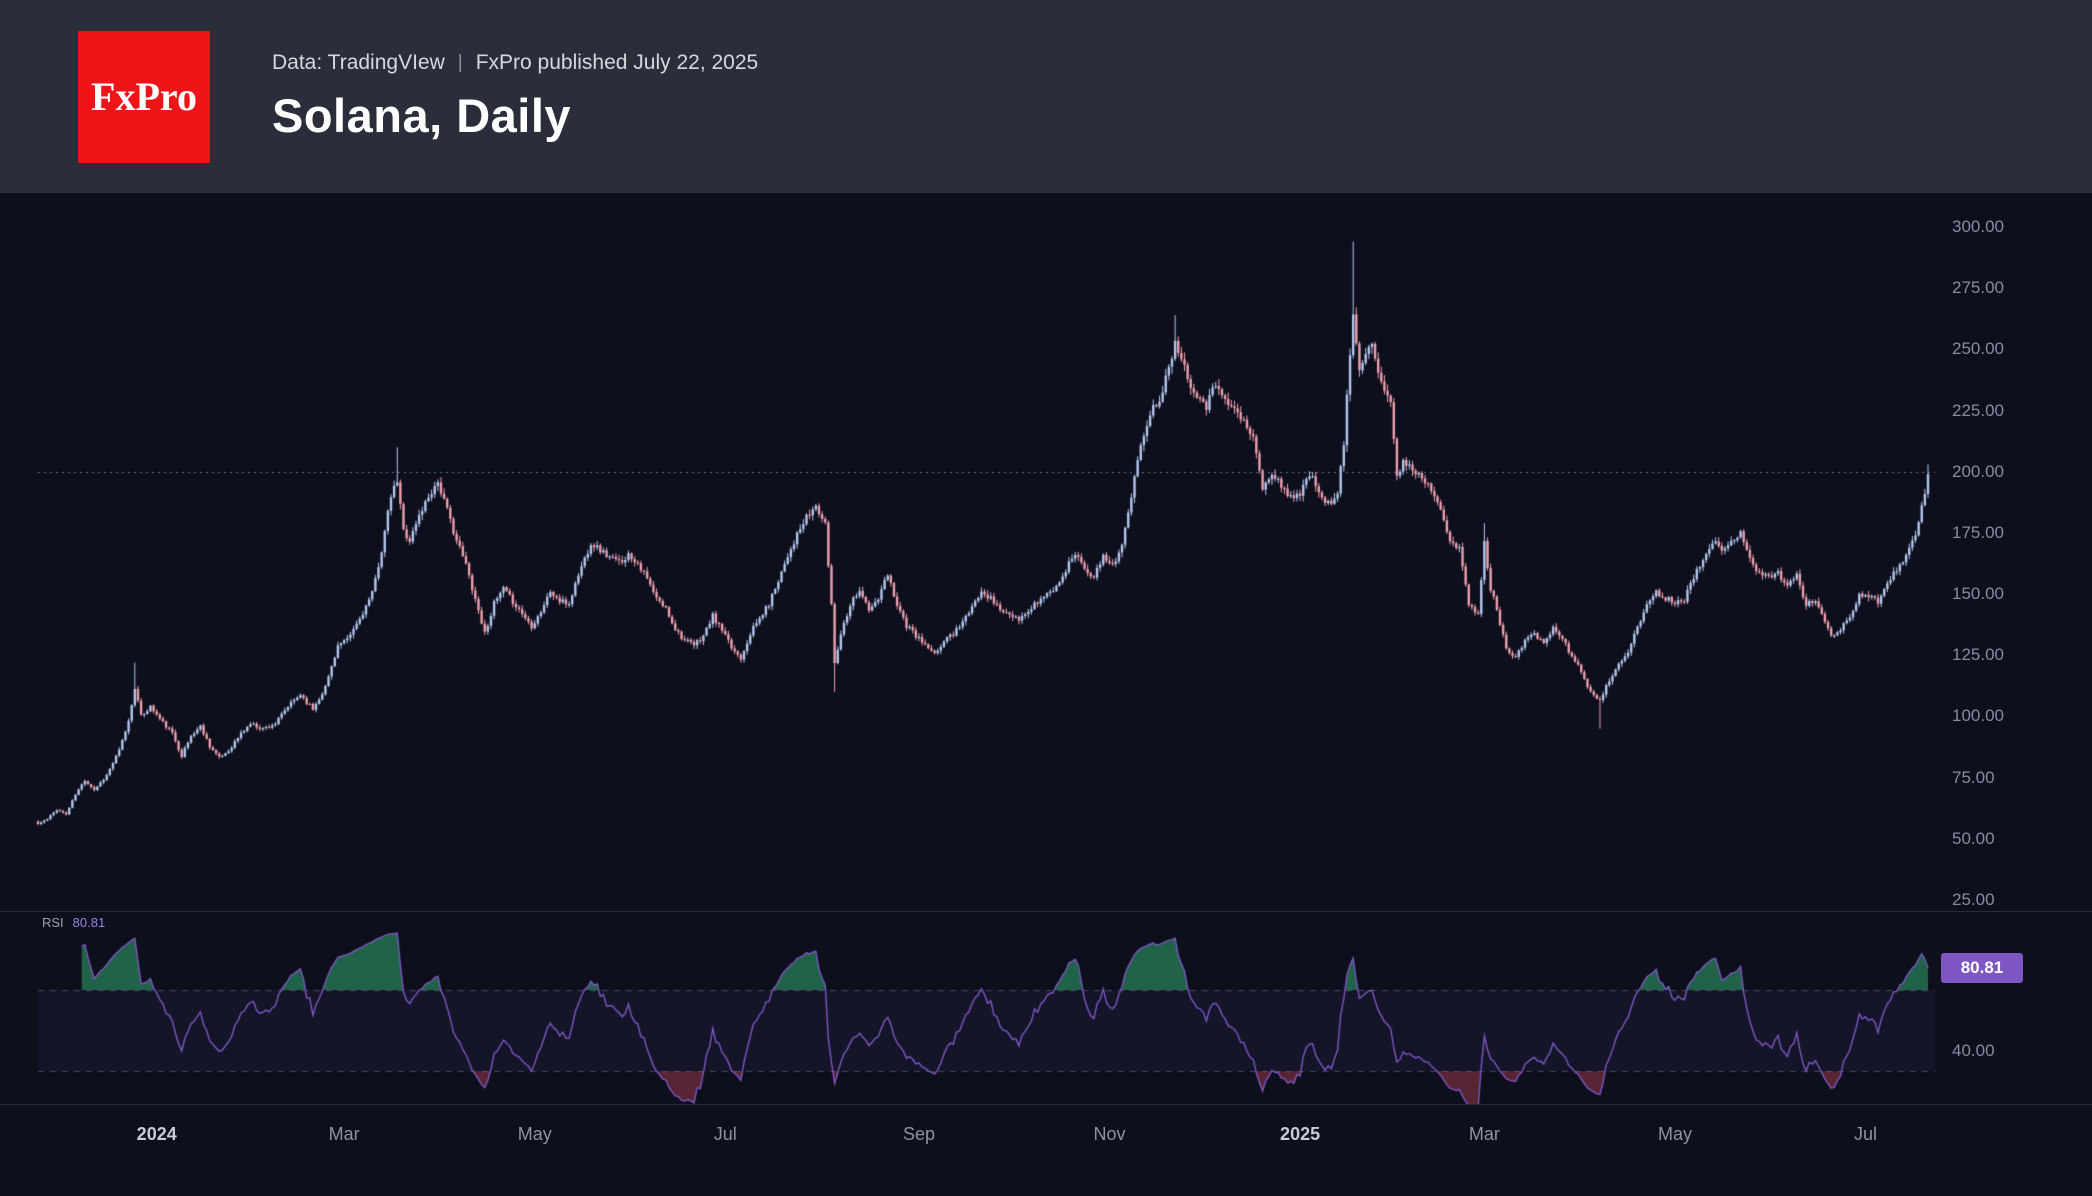 This screenshot has width=2092, height=1196. Describe the element at coordinates (1978, 410) in the screenshot. I see `price-axis-tick: 225.00` at that location.